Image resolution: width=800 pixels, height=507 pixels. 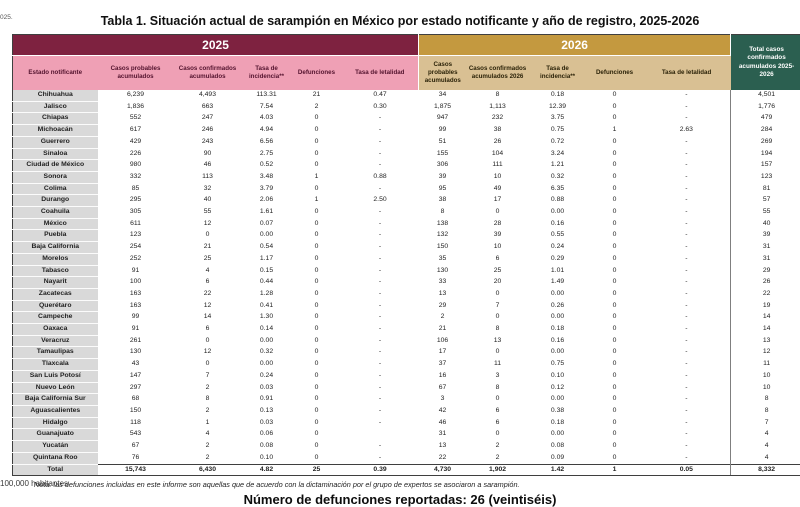 What do you see at coordinates (136, 189) in the screenshot?
I see `value-cell: 85` at bounding box center [136, 189].